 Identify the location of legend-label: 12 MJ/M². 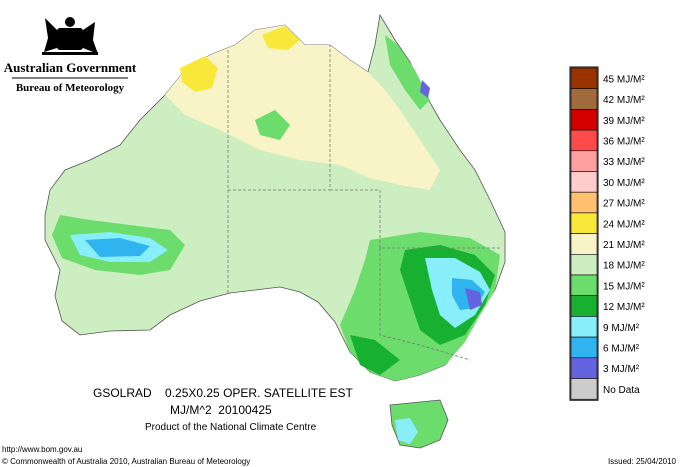
(624, 307).